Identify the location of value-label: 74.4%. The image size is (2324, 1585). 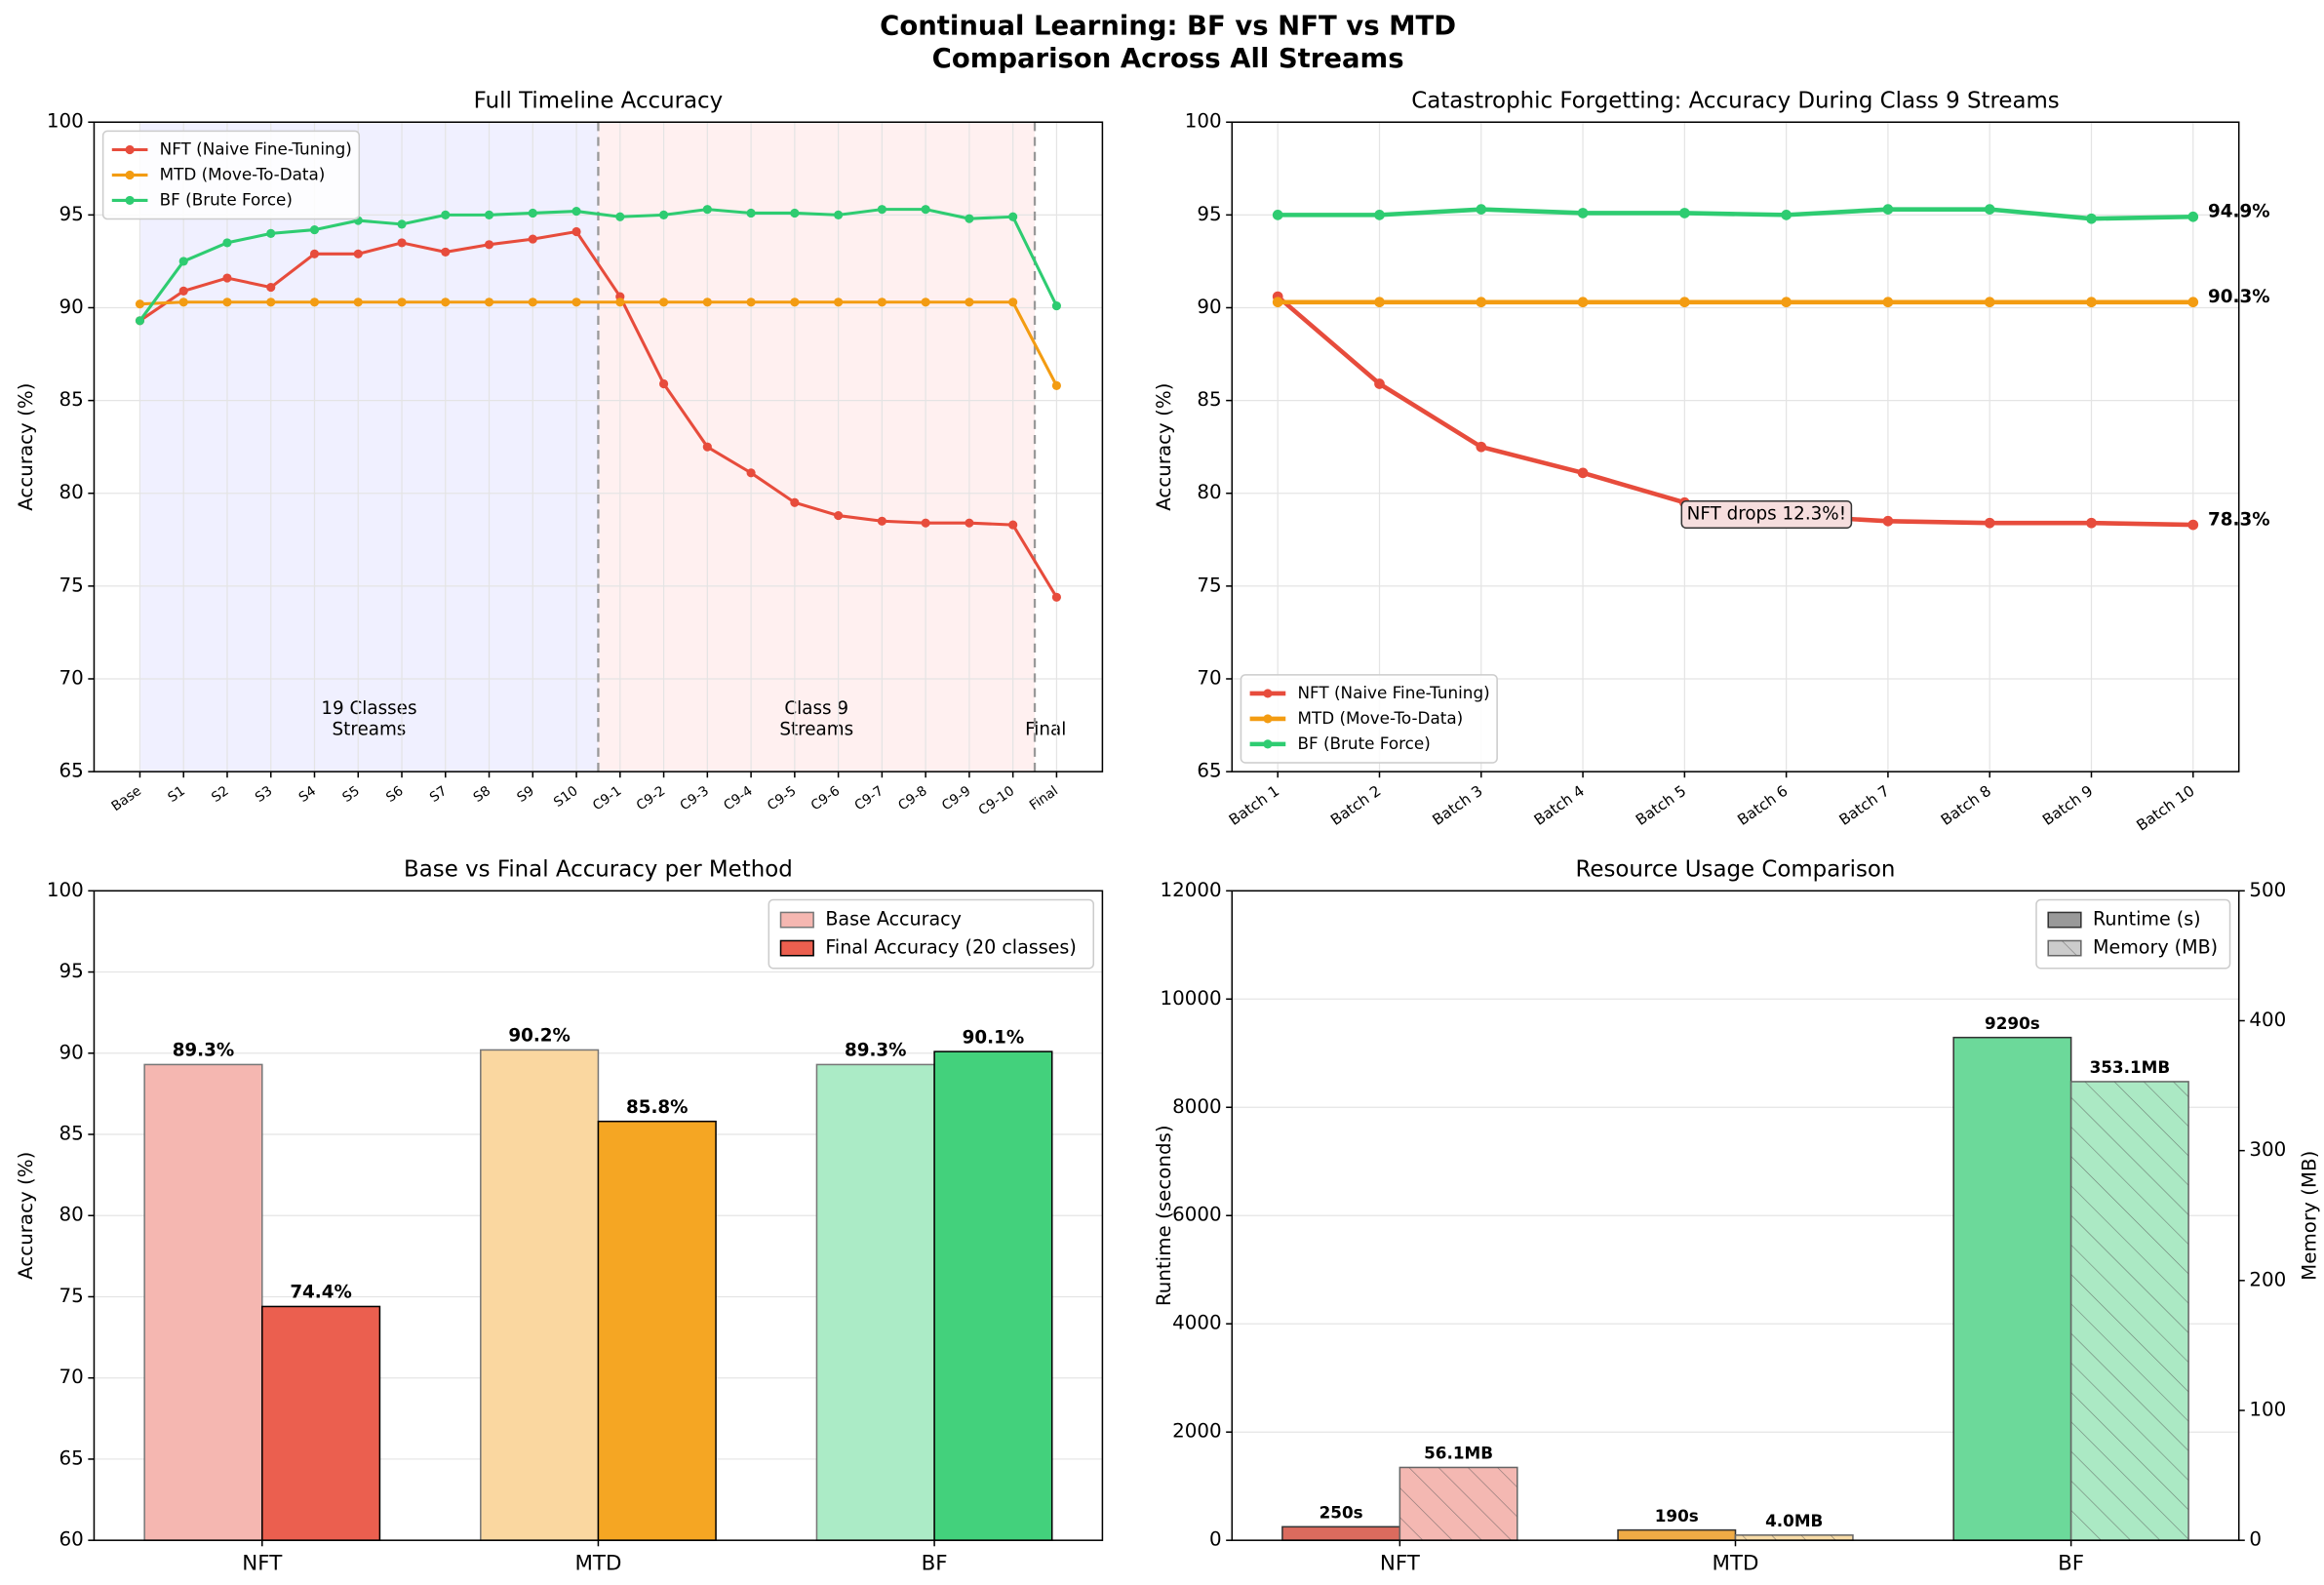
(321, 1293).